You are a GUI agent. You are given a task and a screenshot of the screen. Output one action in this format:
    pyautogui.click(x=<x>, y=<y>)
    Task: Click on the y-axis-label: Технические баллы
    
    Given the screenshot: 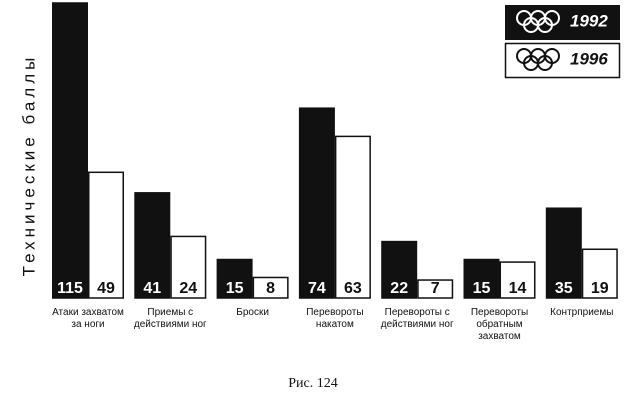 What is the action you would take?
    pyautogui.click(x=28, y=165)
    